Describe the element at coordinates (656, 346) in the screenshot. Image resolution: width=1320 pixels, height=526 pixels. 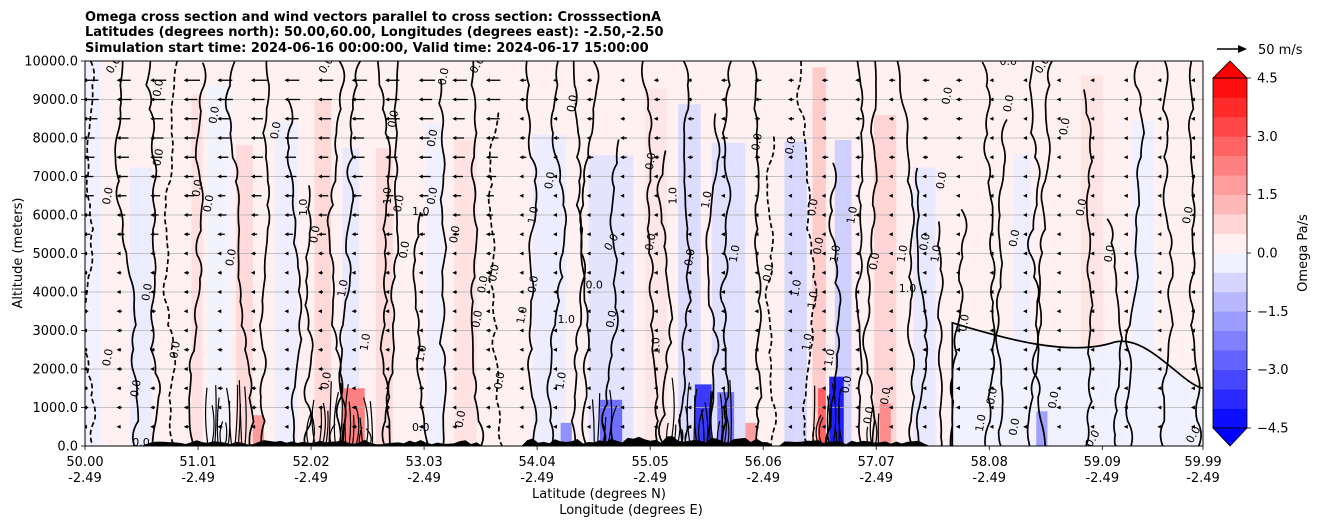
I see `contour-label-51: 1.0` at that location.